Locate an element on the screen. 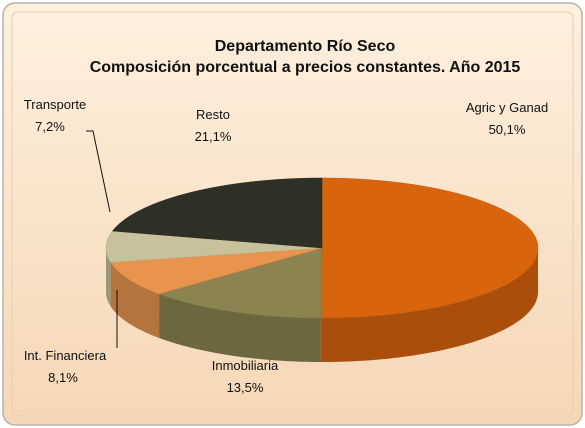 The width and height of the screenshot is (585, 428). data-label-name: Agric y Ganad is located at coordinates (507, 107).